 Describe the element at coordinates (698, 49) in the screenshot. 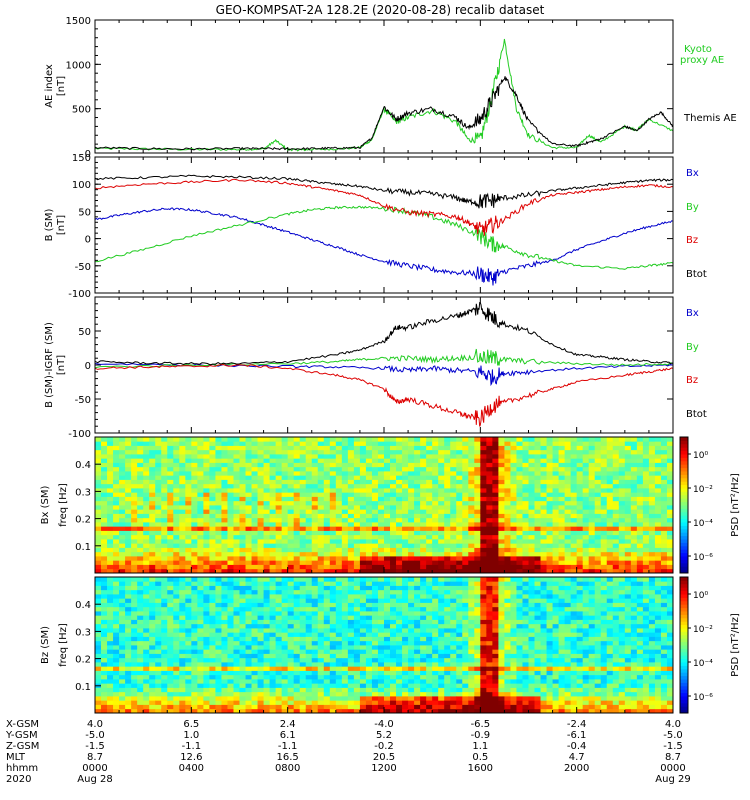

I see `ae-legend-kyoto: Kyoto` at that location.